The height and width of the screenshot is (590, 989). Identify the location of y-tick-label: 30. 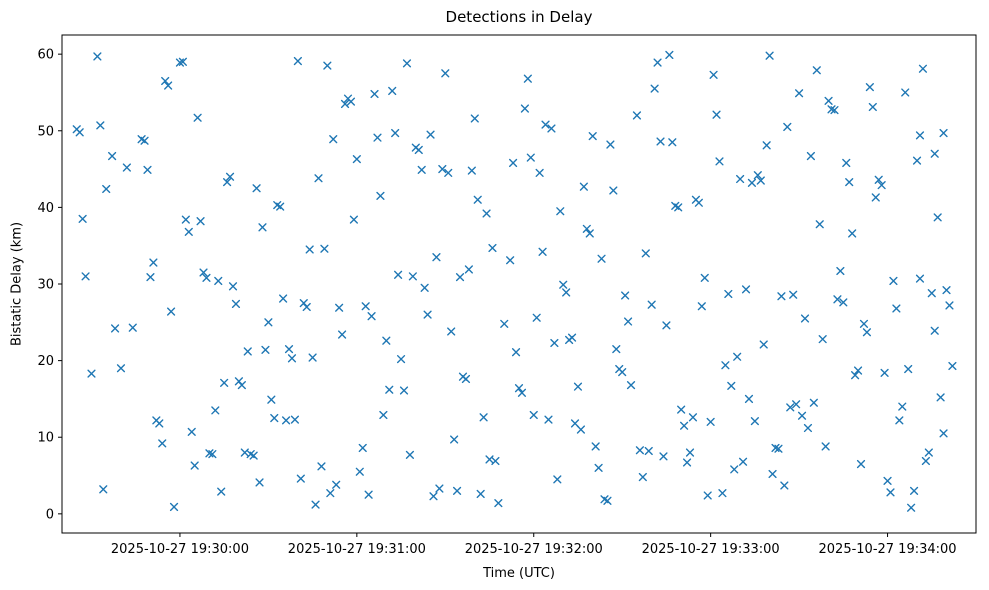
(45, 285).